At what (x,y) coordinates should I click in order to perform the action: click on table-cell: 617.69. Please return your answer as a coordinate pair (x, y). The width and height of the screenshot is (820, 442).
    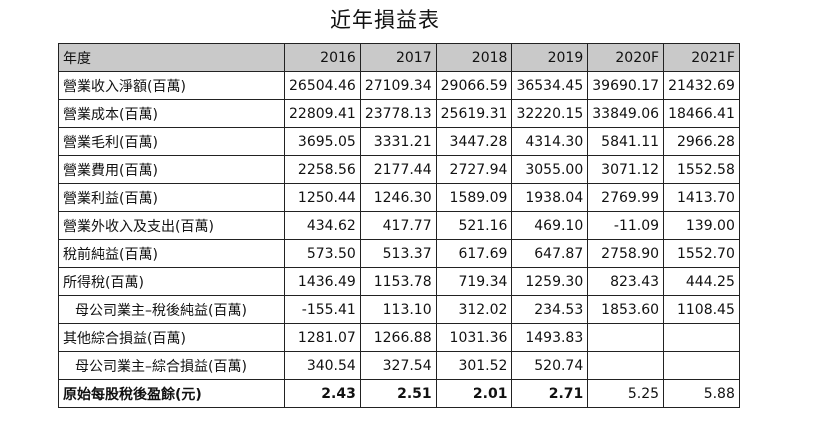
    Looking at the image, I should click on (474, 253).